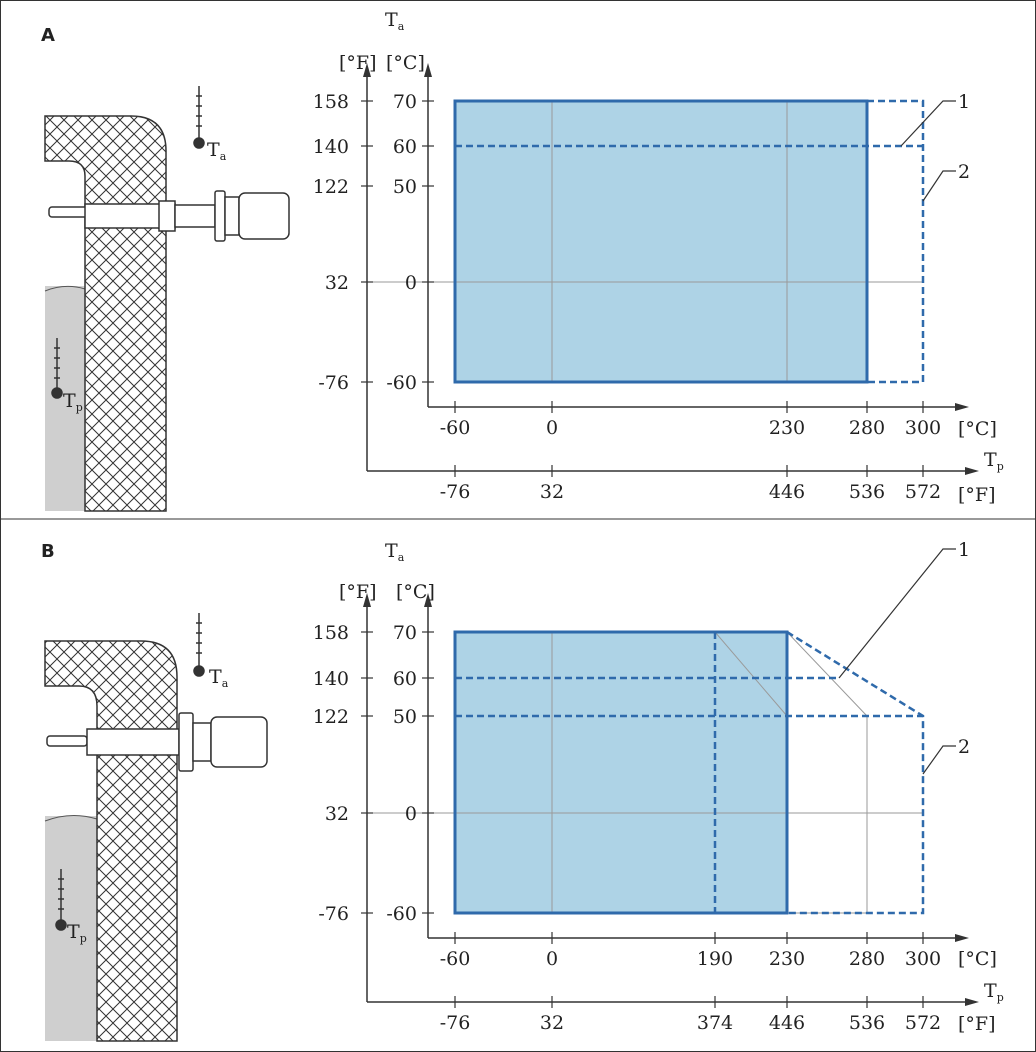 The width and height of the screenshot is (1036, 1052). Describe the element at coordinates (994, 992) in the screenshot. I see `tp-label-b: Tp` at that location.